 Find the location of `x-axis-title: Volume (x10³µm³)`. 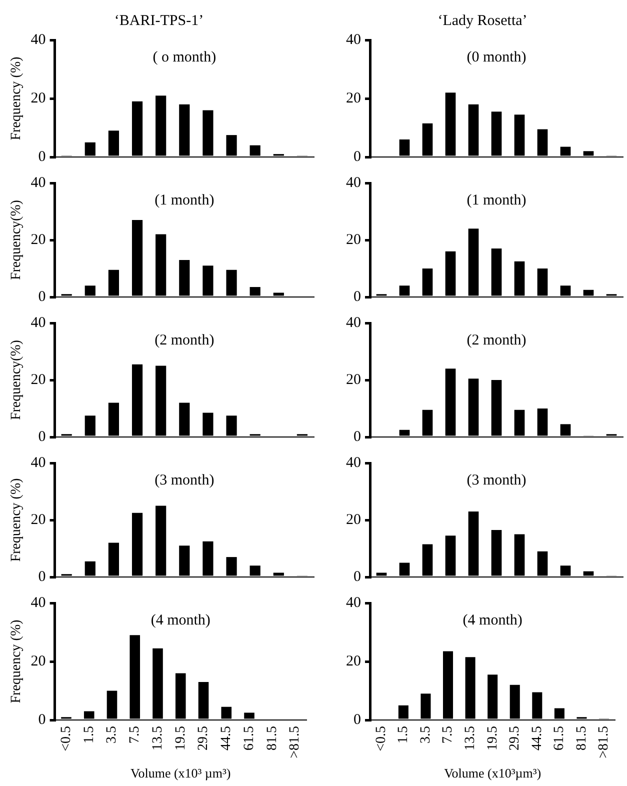

x-axis-title: Volume (x10³µm³) is located at coordinates (493, 773).